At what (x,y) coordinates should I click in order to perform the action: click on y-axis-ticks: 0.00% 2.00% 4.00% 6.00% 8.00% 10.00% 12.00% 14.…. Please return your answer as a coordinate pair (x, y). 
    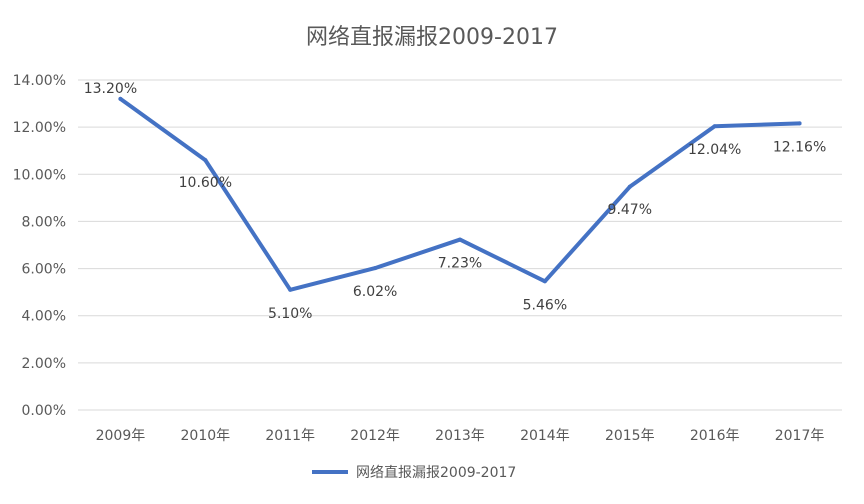
    Looking at the image, I should click on (39, 246).